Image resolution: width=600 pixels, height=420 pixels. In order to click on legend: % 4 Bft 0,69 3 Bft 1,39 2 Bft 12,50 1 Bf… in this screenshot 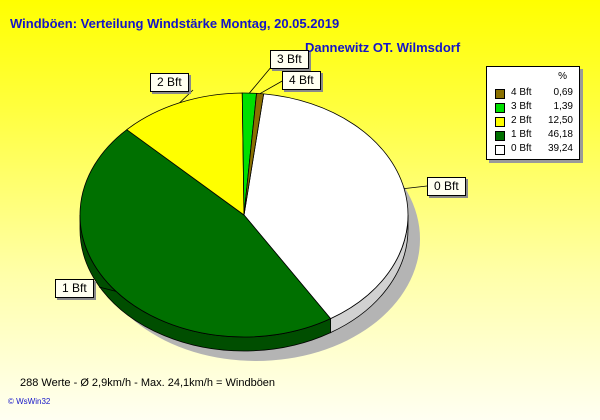, I will do `click(533, 113)`.